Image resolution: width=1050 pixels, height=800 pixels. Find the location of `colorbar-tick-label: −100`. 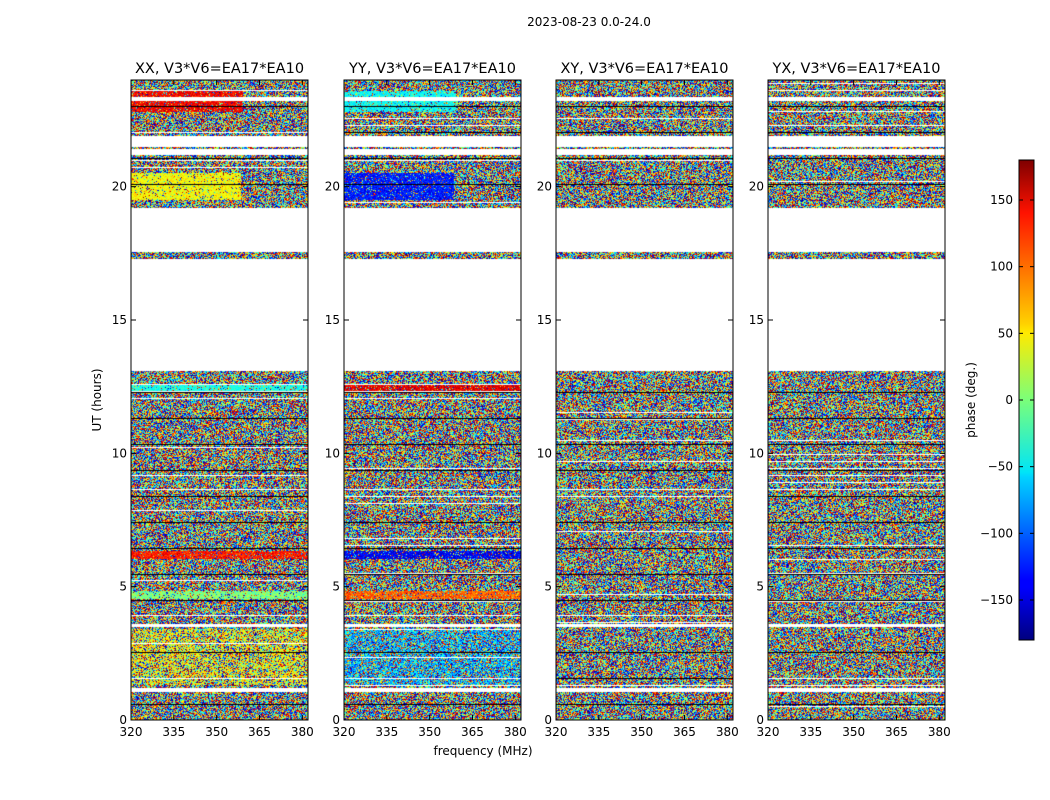

colorbar-tick-label: −100 is located at coordinates (996, 533).